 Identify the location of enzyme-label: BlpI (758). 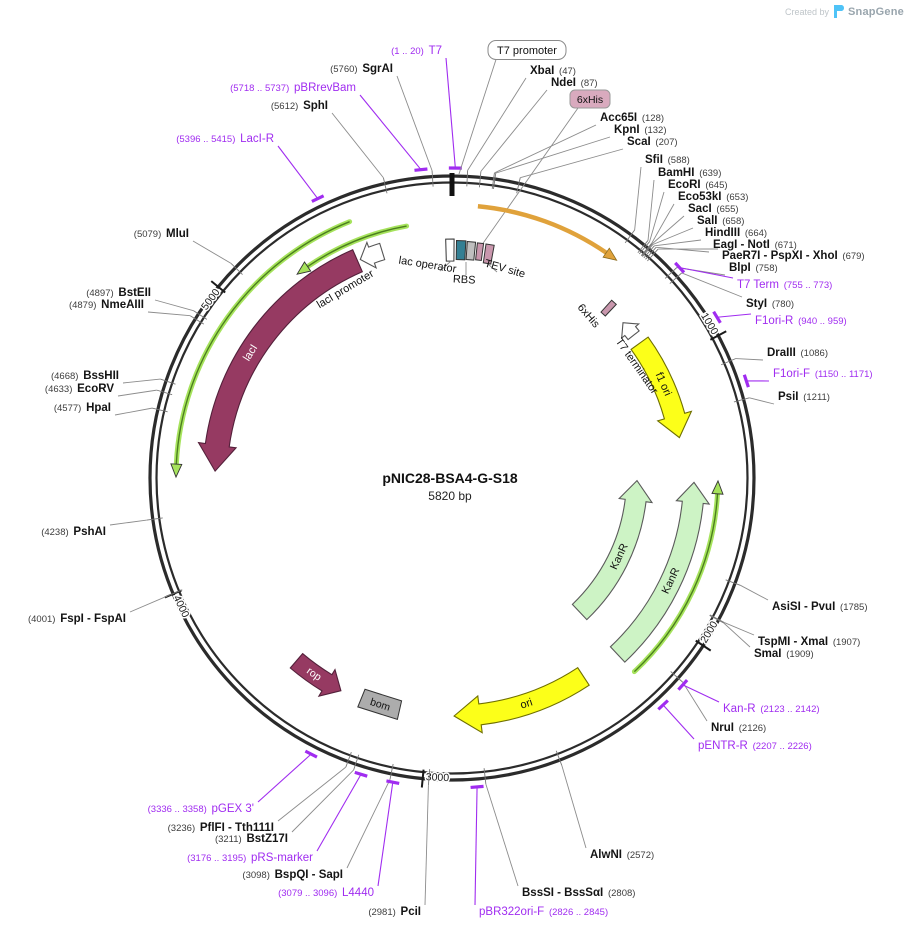
(753, 268).